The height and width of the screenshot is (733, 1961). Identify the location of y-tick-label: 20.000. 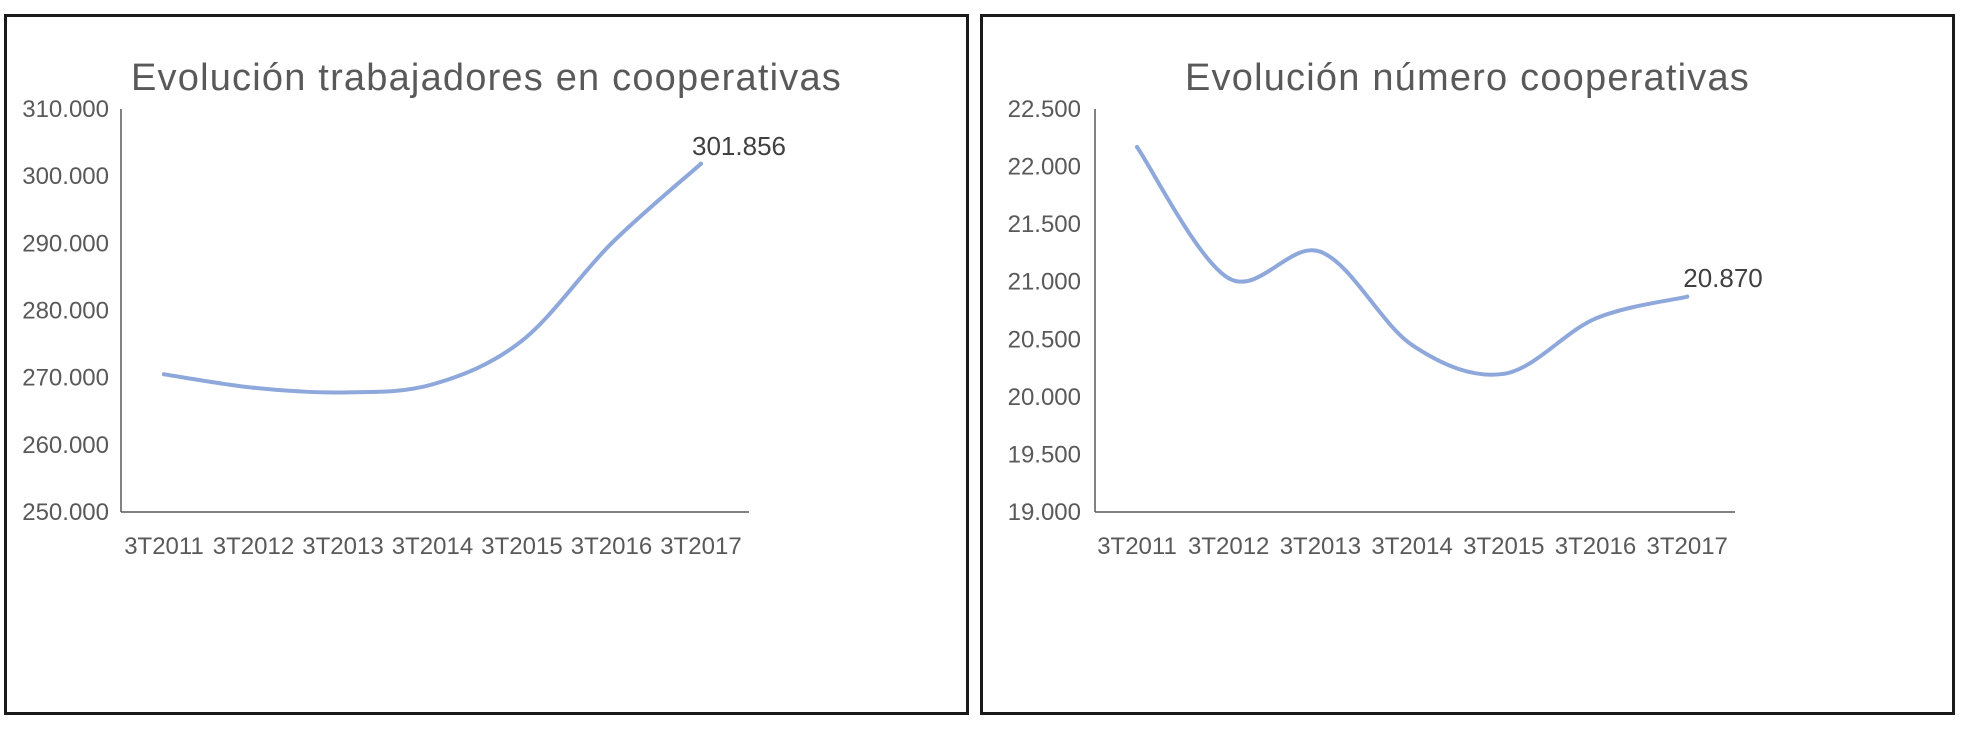
(1044, 397).